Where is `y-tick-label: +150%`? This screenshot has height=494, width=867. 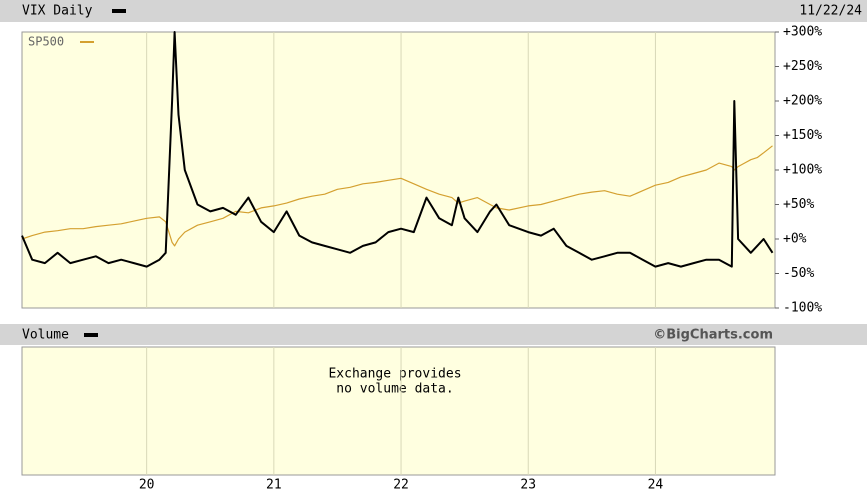 y-tick-label: +150% is located at coordinates (802, 135).